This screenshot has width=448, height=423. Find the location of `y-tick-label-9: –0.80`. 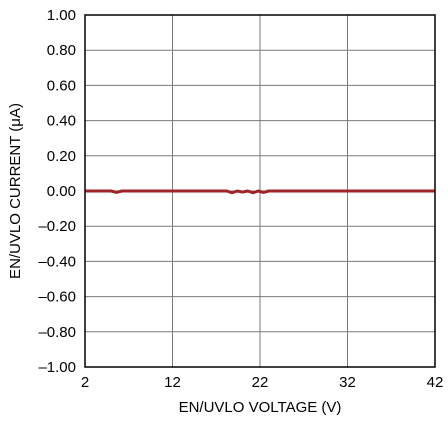

y-tick-label-9: –0.80 is located at coordinates (57, 332).